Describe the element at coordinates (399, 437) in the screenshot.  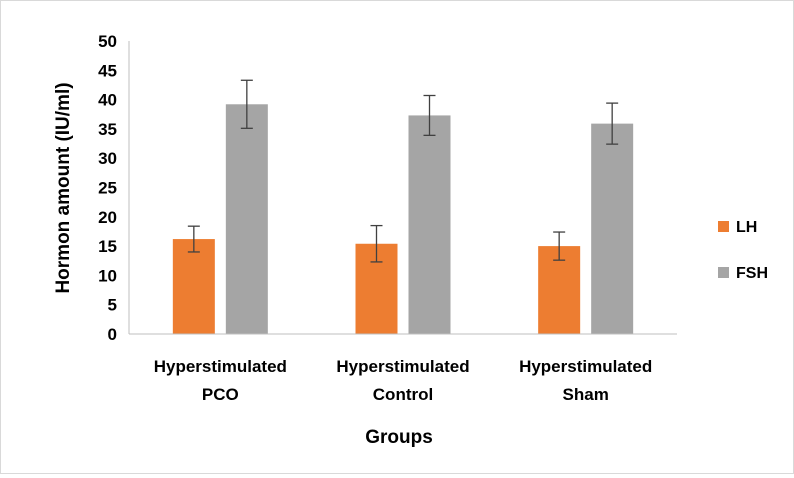
I see `x-axis-title: Groups` at that location.